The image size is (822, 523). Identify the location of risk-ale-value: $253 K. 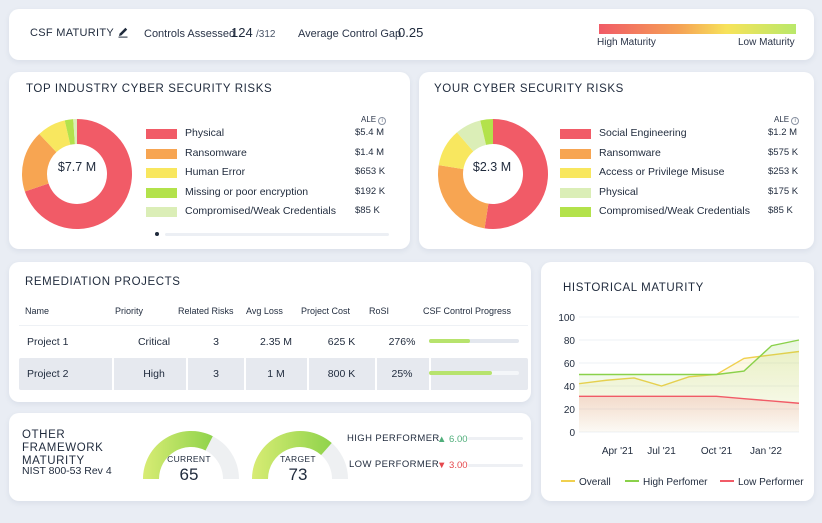
(783, 172).